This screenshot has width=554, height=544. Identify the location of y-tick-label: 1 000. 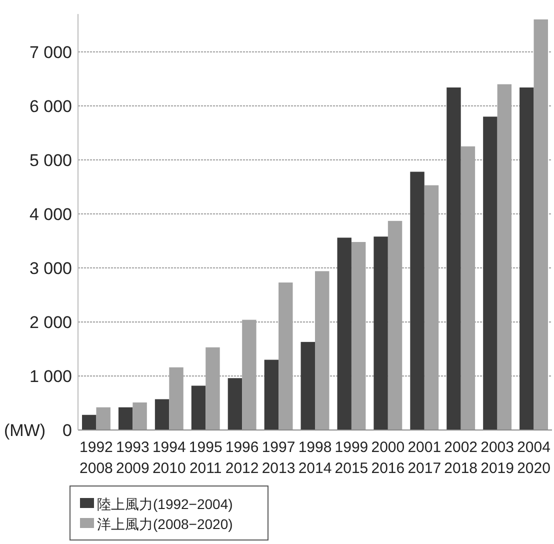
(50, 376).